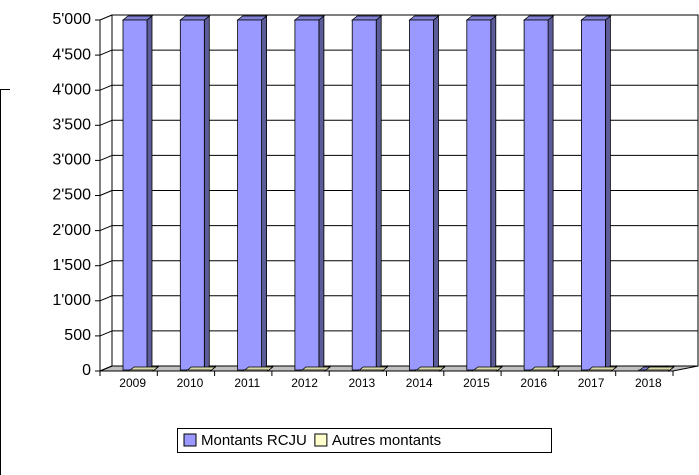 The width and height of the screenshot is (699, 475). Describe the element at coordinates (71, 125) in the screenshot. I see `y-tick-label: 3'500` at that location.